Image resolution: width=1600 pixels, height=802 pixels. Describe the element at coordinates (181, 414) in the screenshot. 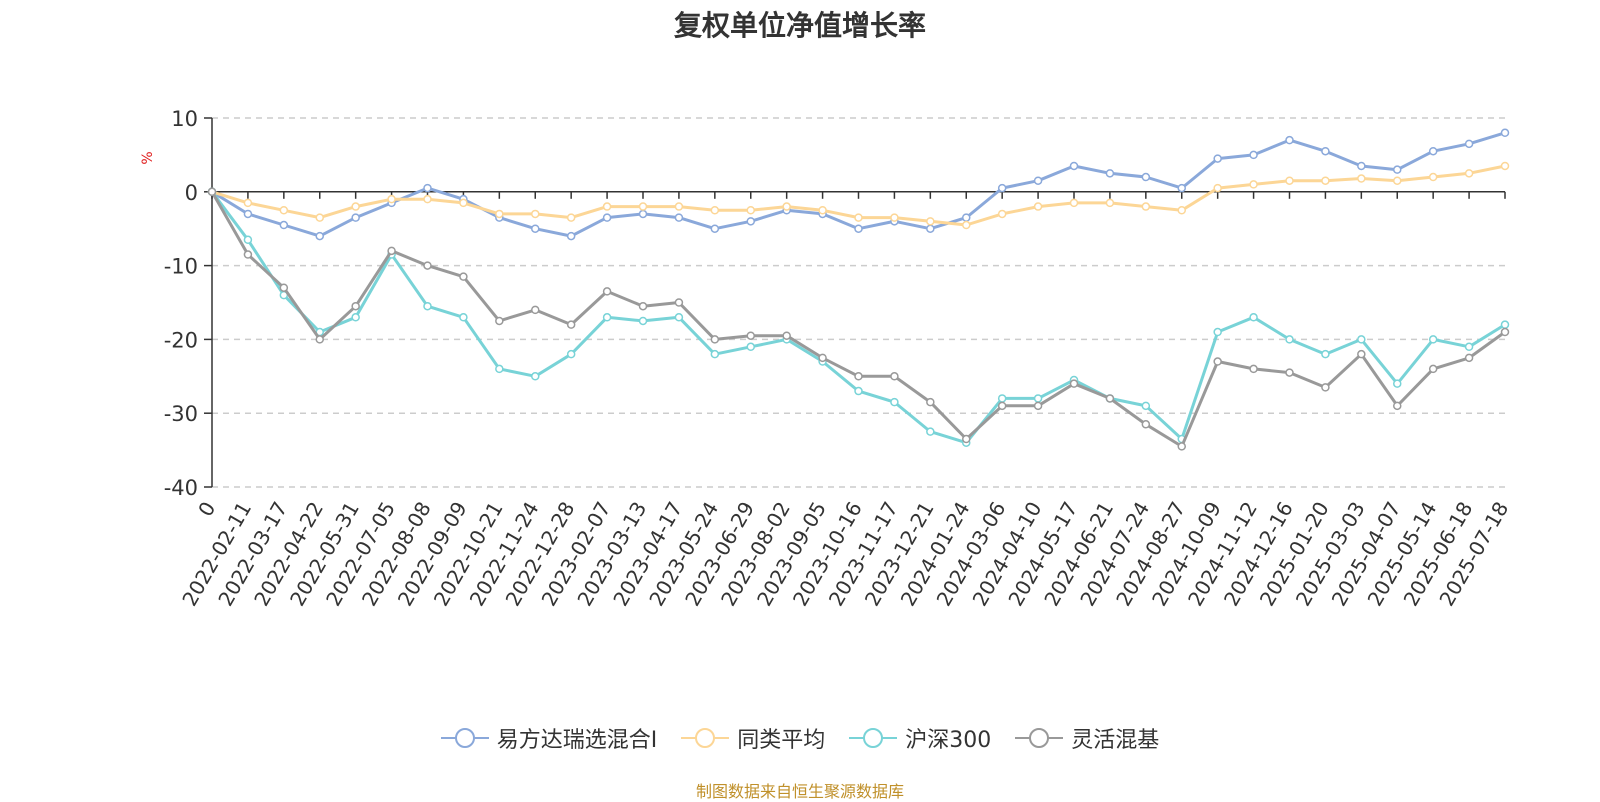

I see `y-tick-label: -30` at that location.